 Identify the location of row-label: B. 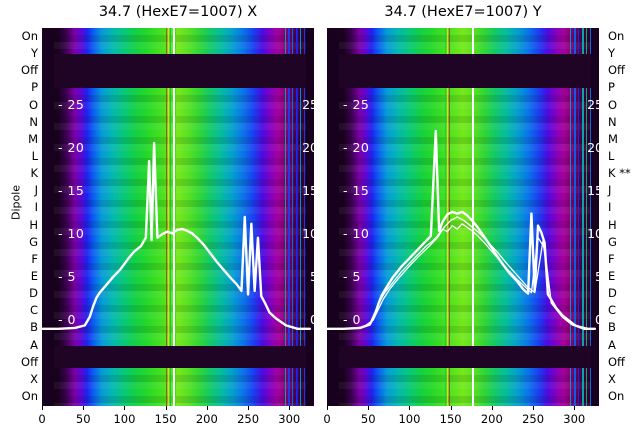
(612, 327).